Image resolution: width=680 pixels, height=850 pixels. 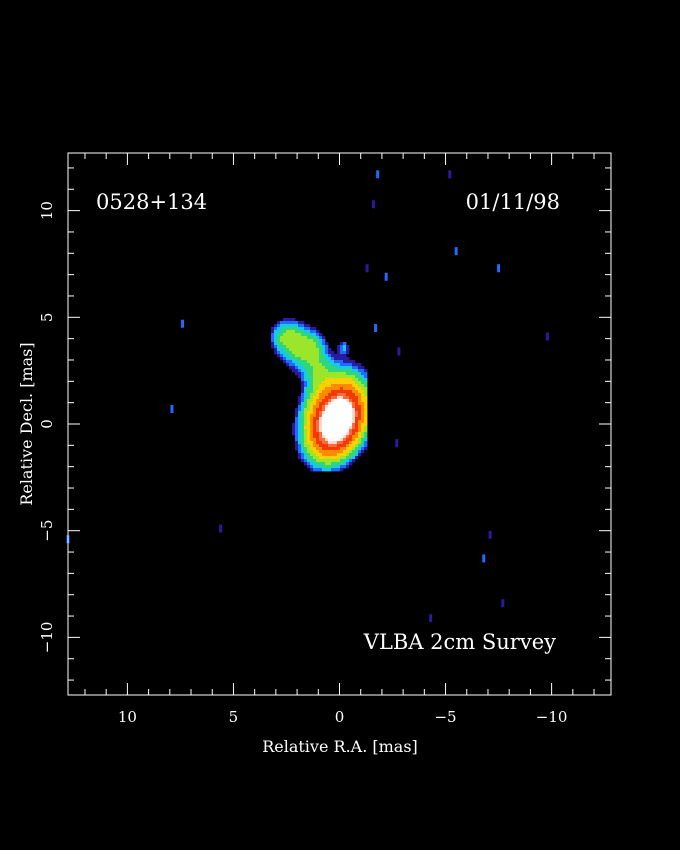 What do you see at coordinates (127, 717) in the screenshot?
I see `x-tick-label: 10` at bounding box center [127, 717].